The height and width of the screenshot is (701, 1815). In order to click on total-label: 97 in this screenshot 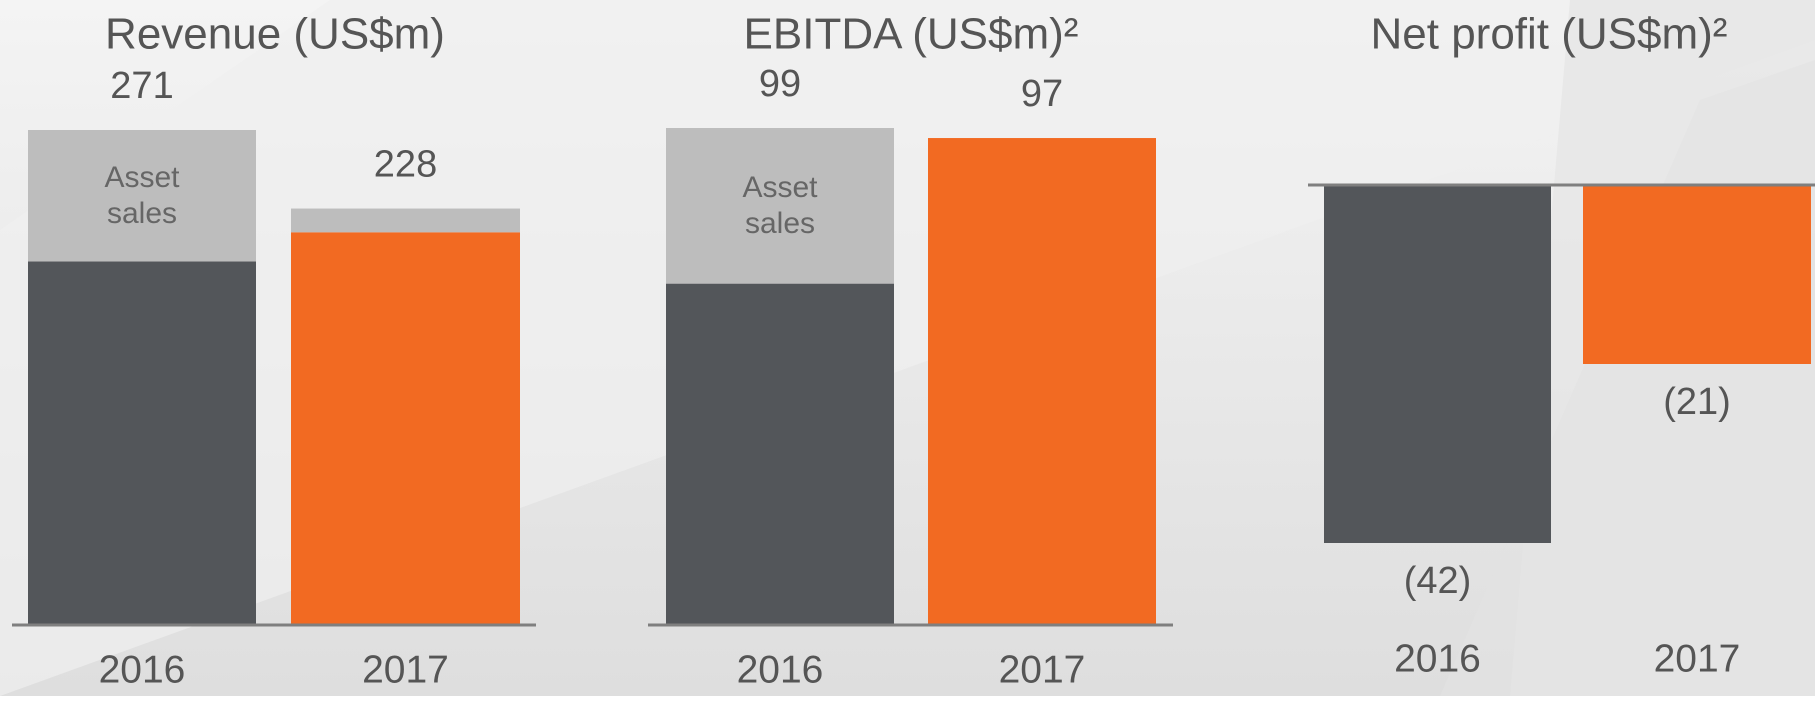, I will do `click(1042, 94)`.